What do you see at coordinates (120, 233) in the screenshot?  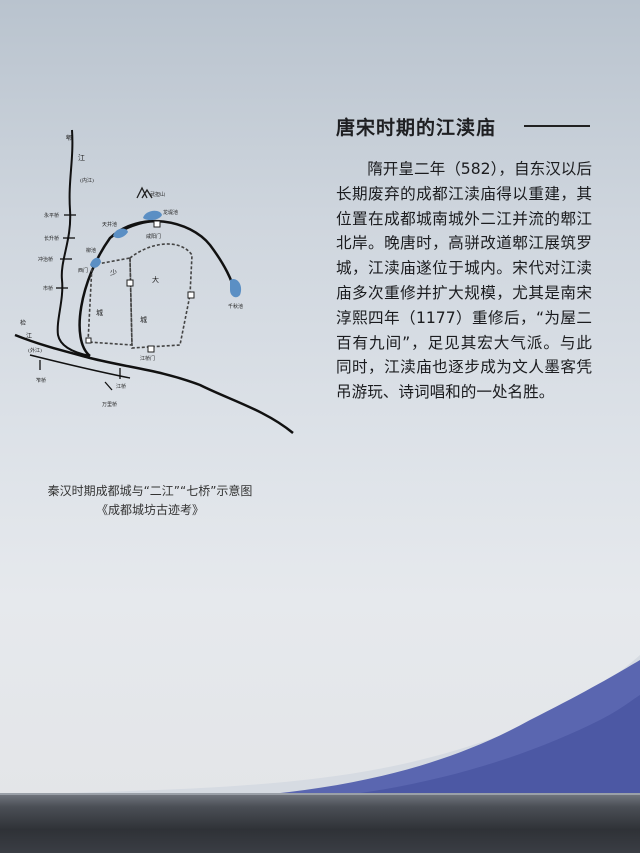 I see `tianfu-pond` at bounding box center [120, 233].